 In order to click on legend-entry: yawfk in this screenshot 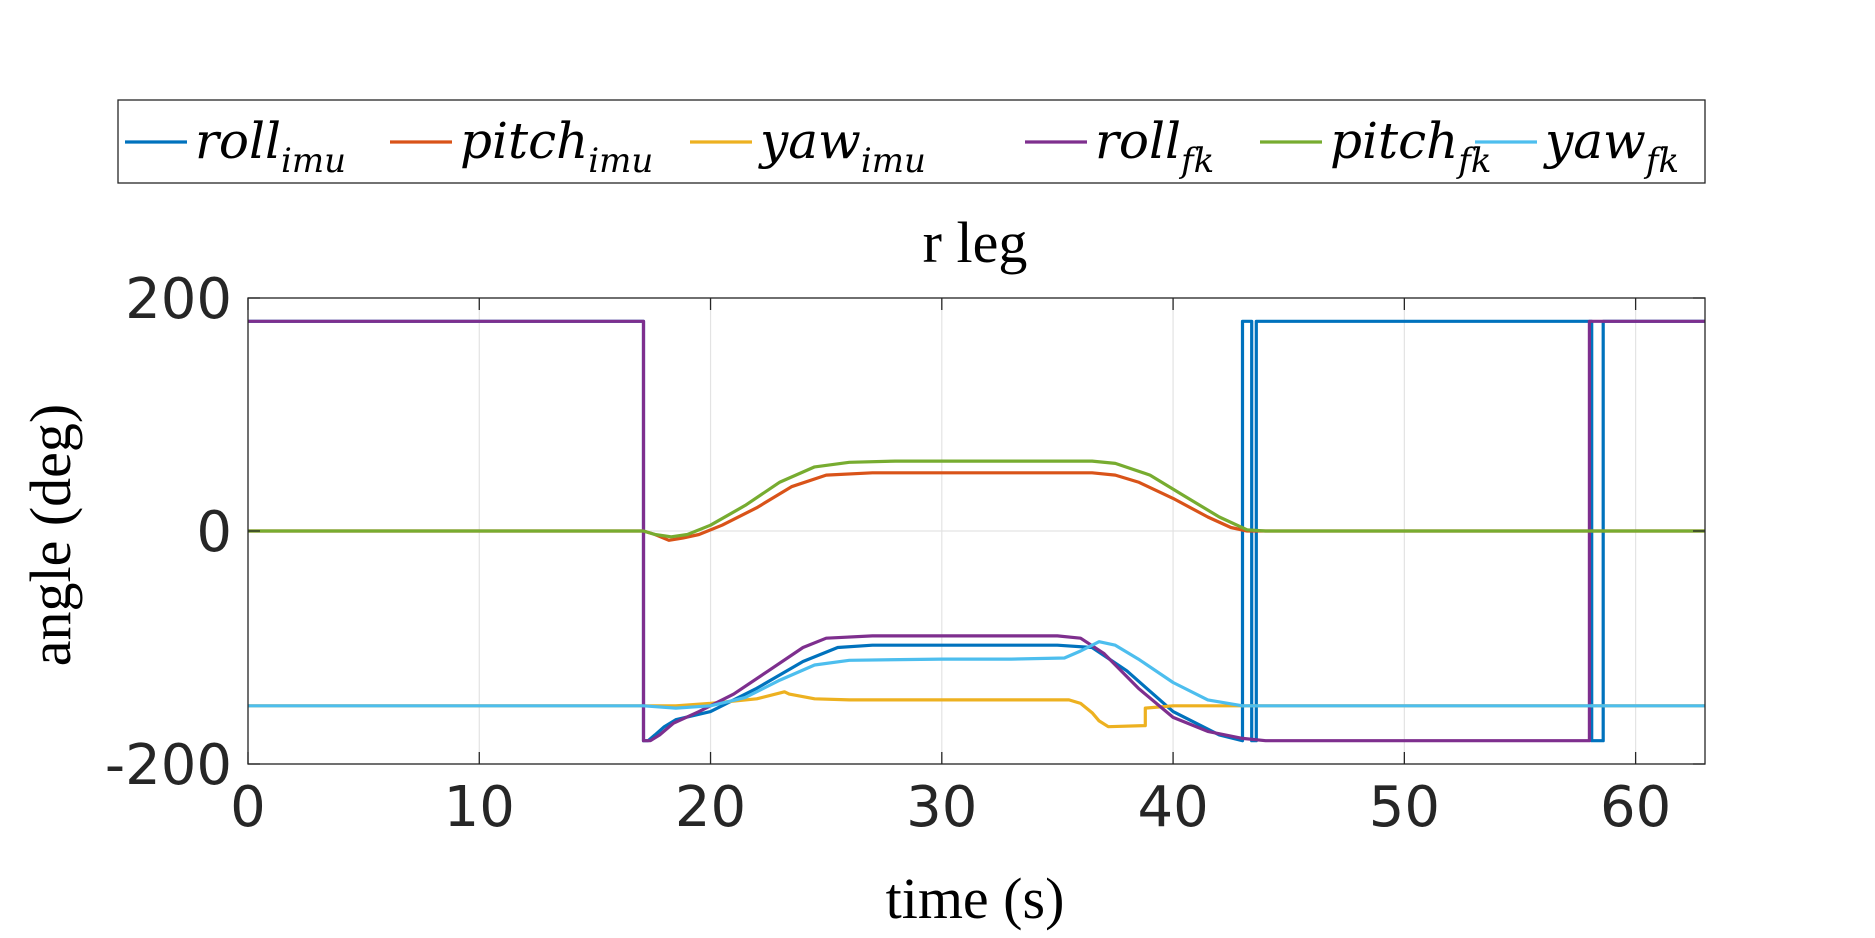, I will do `click(1577, 146)`.